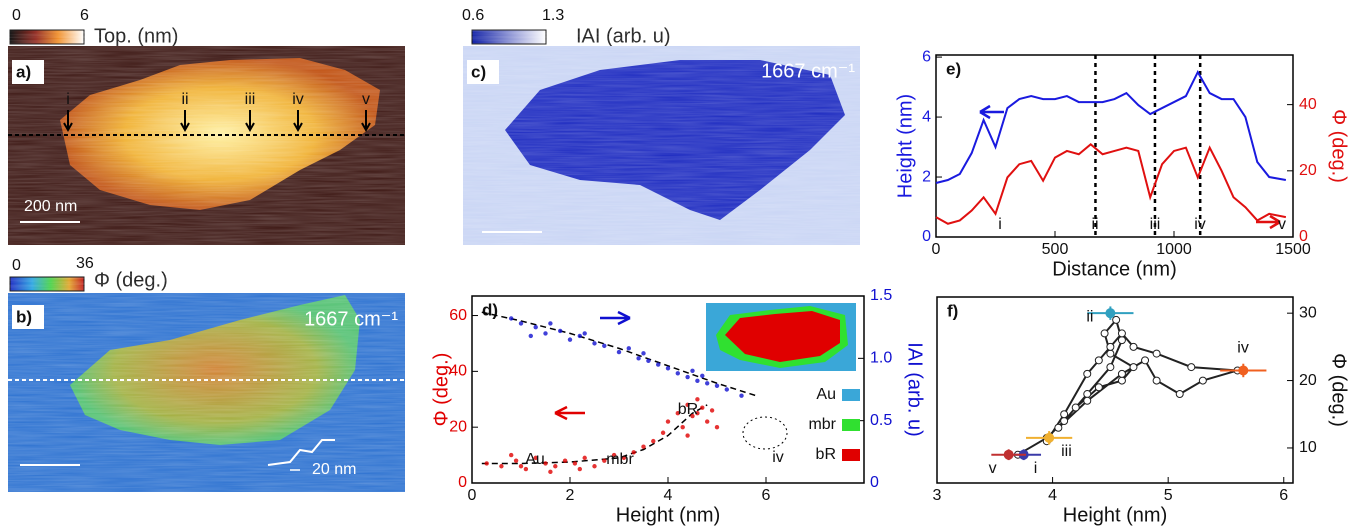 The image size is (1354, 532). Describe the element at coordinates (661, 126) in the screenshot. I see `panel-c: 0.6 1.3 IAI (arb. u) c) 1667 cm⁻¹` at that location.